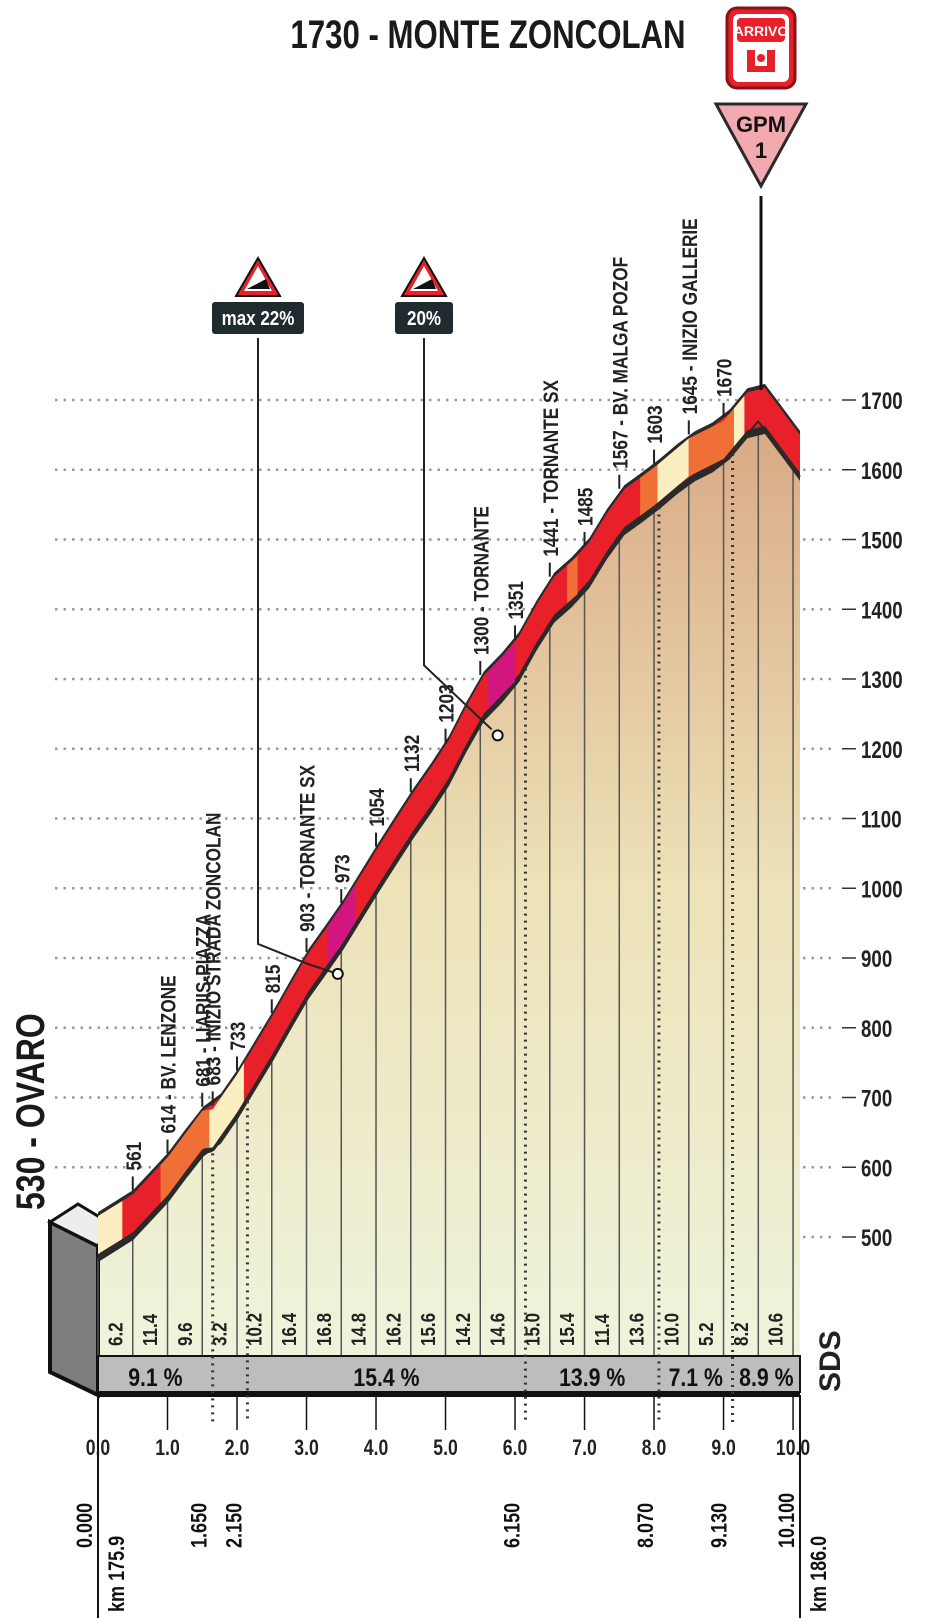 This screenshot has height=1618, width=939. What do you see at coordinates (882, 610) in the screenshot?
I see `y-tick-label: 1400` at bounding box center [882, 610].